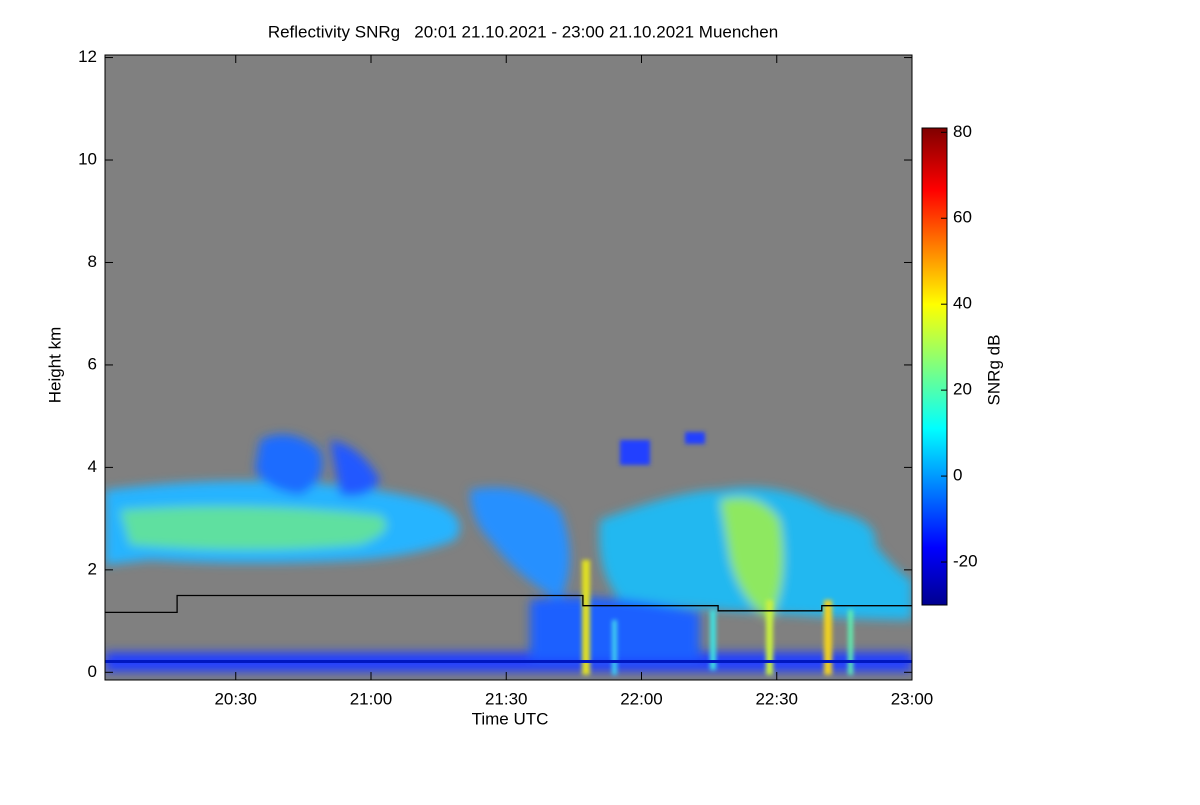  I want to click on y-axis-label: Height km, so click(54, 365).